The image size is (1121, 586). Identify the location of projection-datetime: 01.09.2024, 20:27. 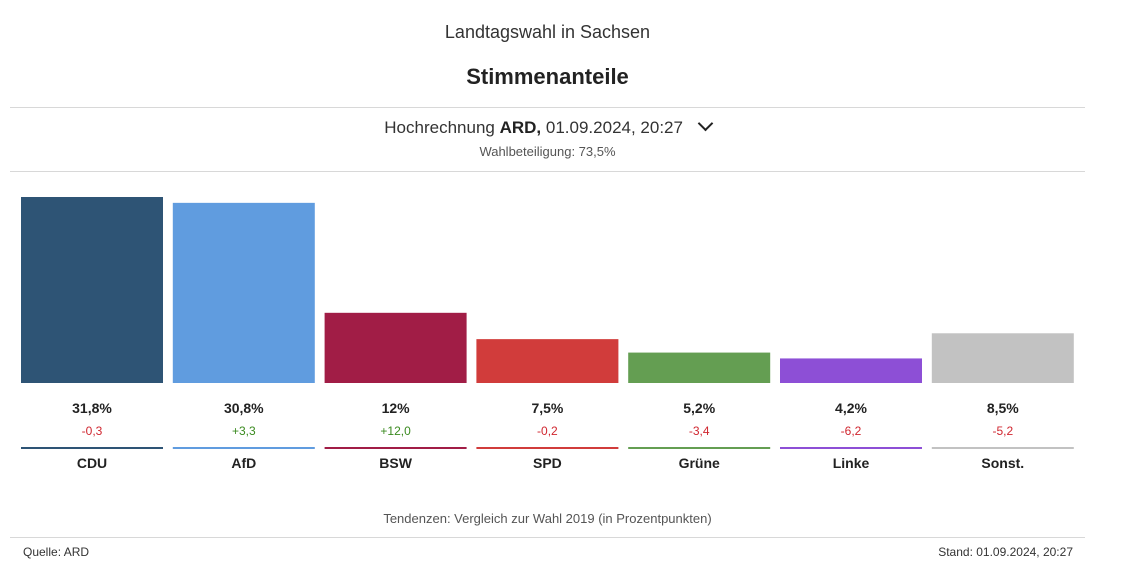
(614, 127).